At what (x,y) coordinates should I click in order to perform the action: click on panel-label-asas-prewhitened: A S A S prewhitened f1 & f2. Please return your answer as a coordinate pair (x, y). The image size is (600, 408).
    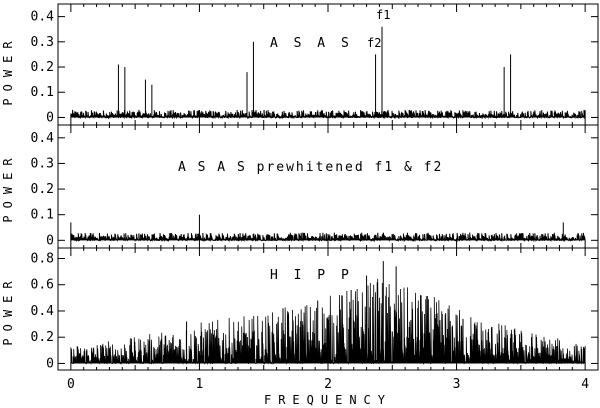
    Looking at the image, I should click on (310, 167).